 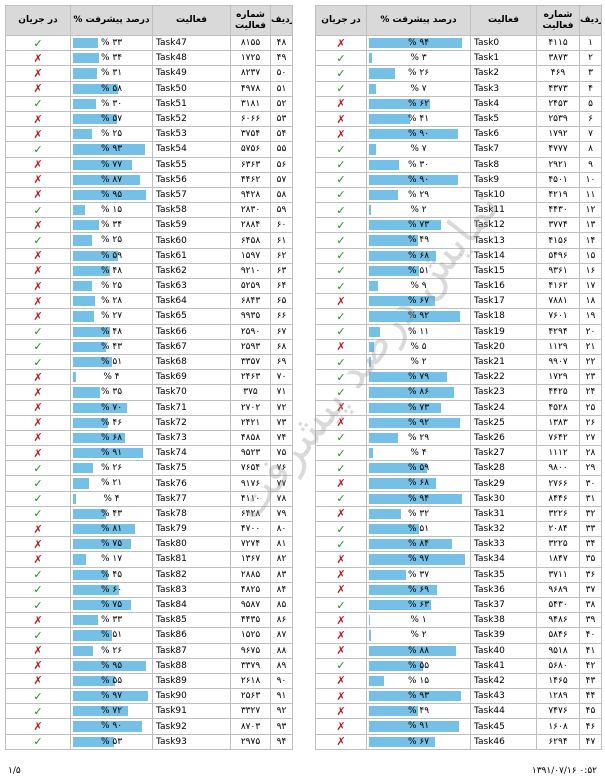 What do you see at coordinates (458, 164) in the screenshot?
I see `table-row: ✓ % ۳۰ Task8 ۲۹۲۱ ۹` at bounding box center [458, 164].